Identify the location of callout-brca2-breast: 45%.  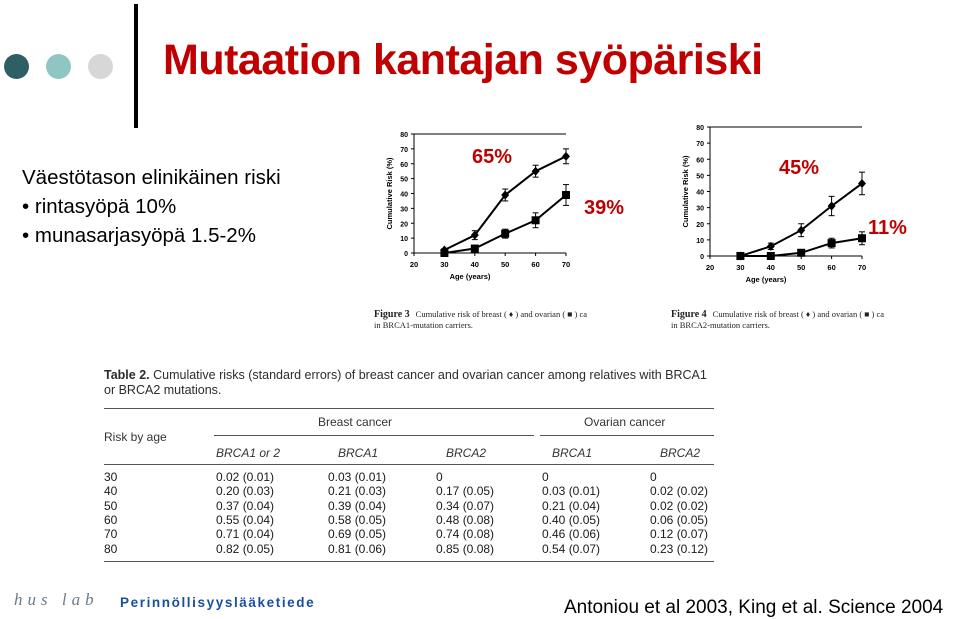
(799, 168).